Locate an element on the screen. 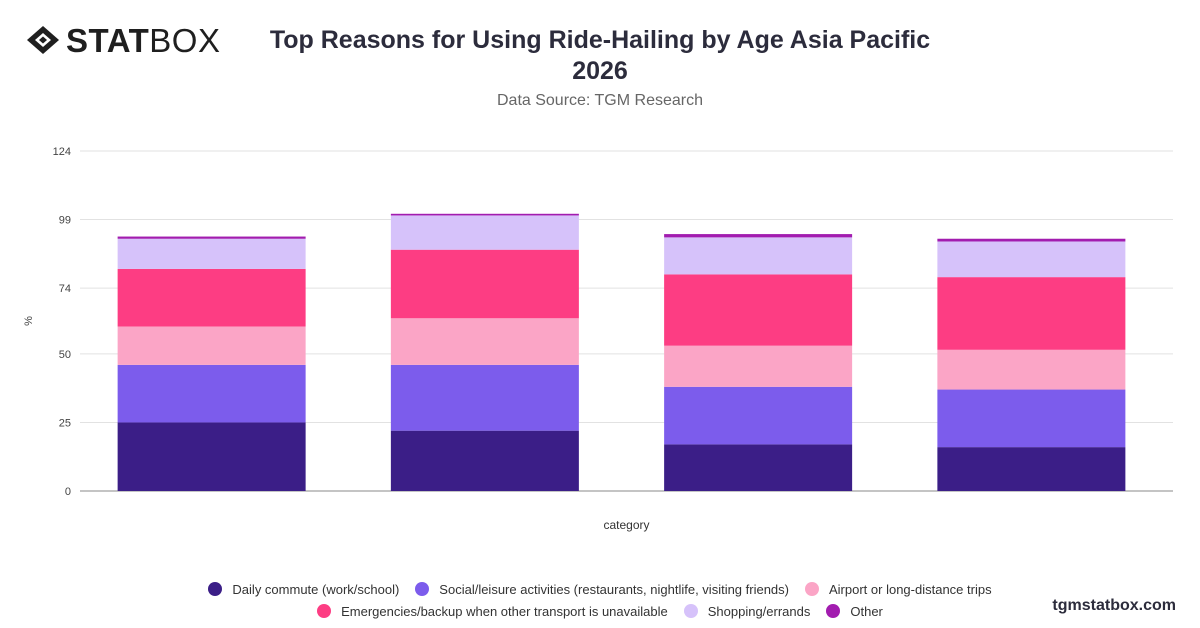 Image resolution: width=1200 pixels, height=628 pixels. y-tick-label: 0 is located at coordinates (68, 492).